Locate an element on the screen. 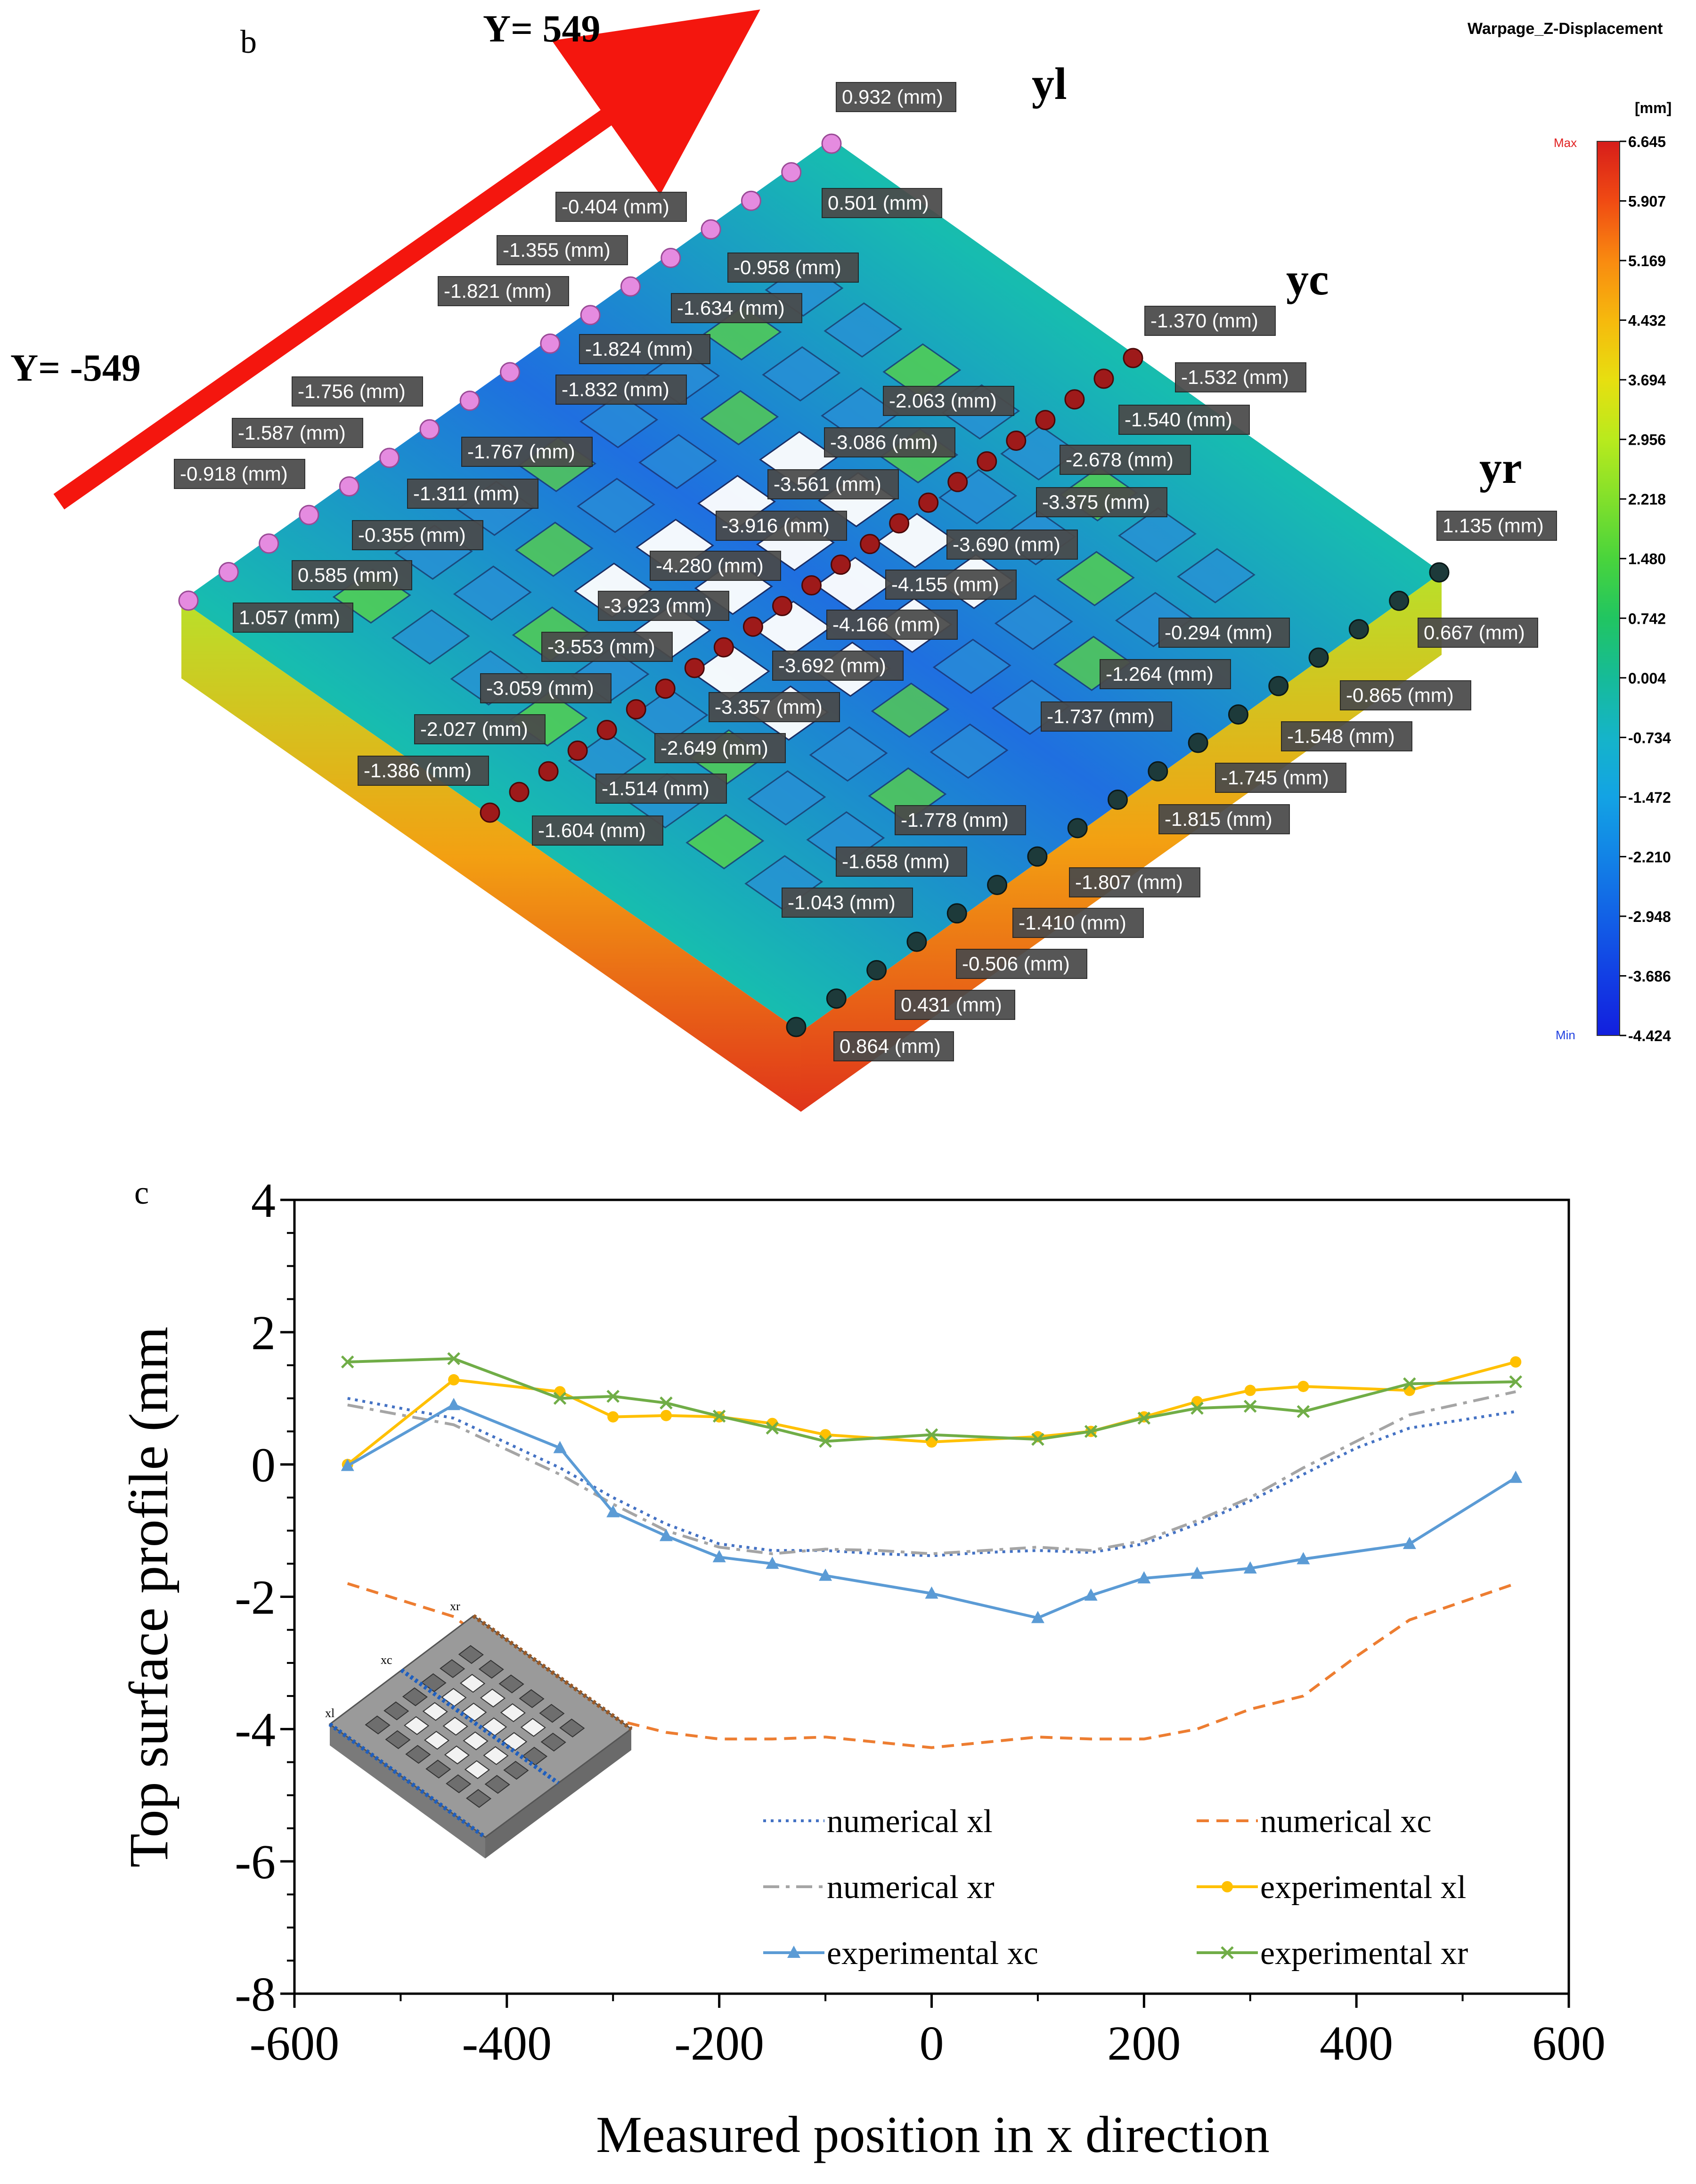  value-annotation: -3.916 (mm) is located at coordinates (776, 525).